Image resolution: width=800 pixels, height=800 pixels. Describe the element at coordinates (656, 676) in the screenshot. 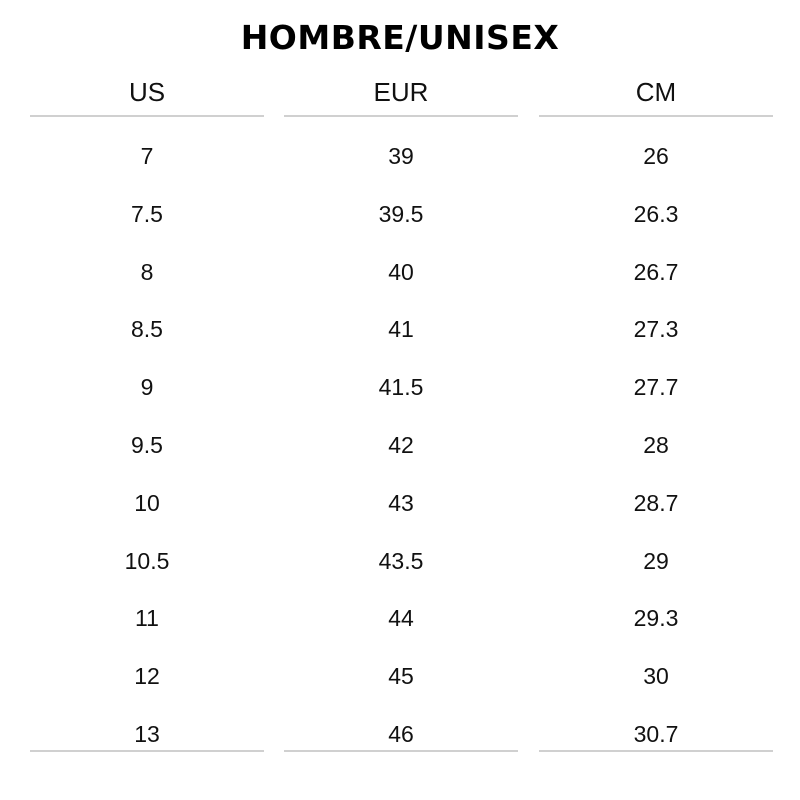

I see `table-cell: 30` at that location.